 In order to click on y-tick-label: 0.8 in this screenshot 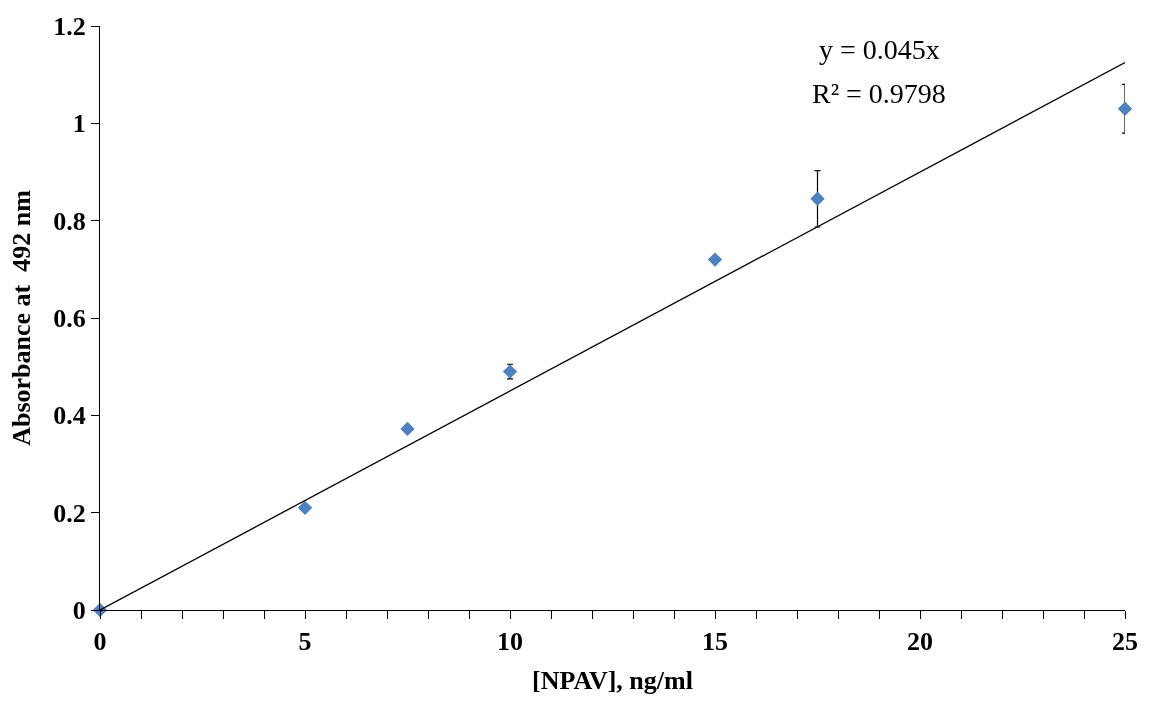, I will do `click(69, 221)`.